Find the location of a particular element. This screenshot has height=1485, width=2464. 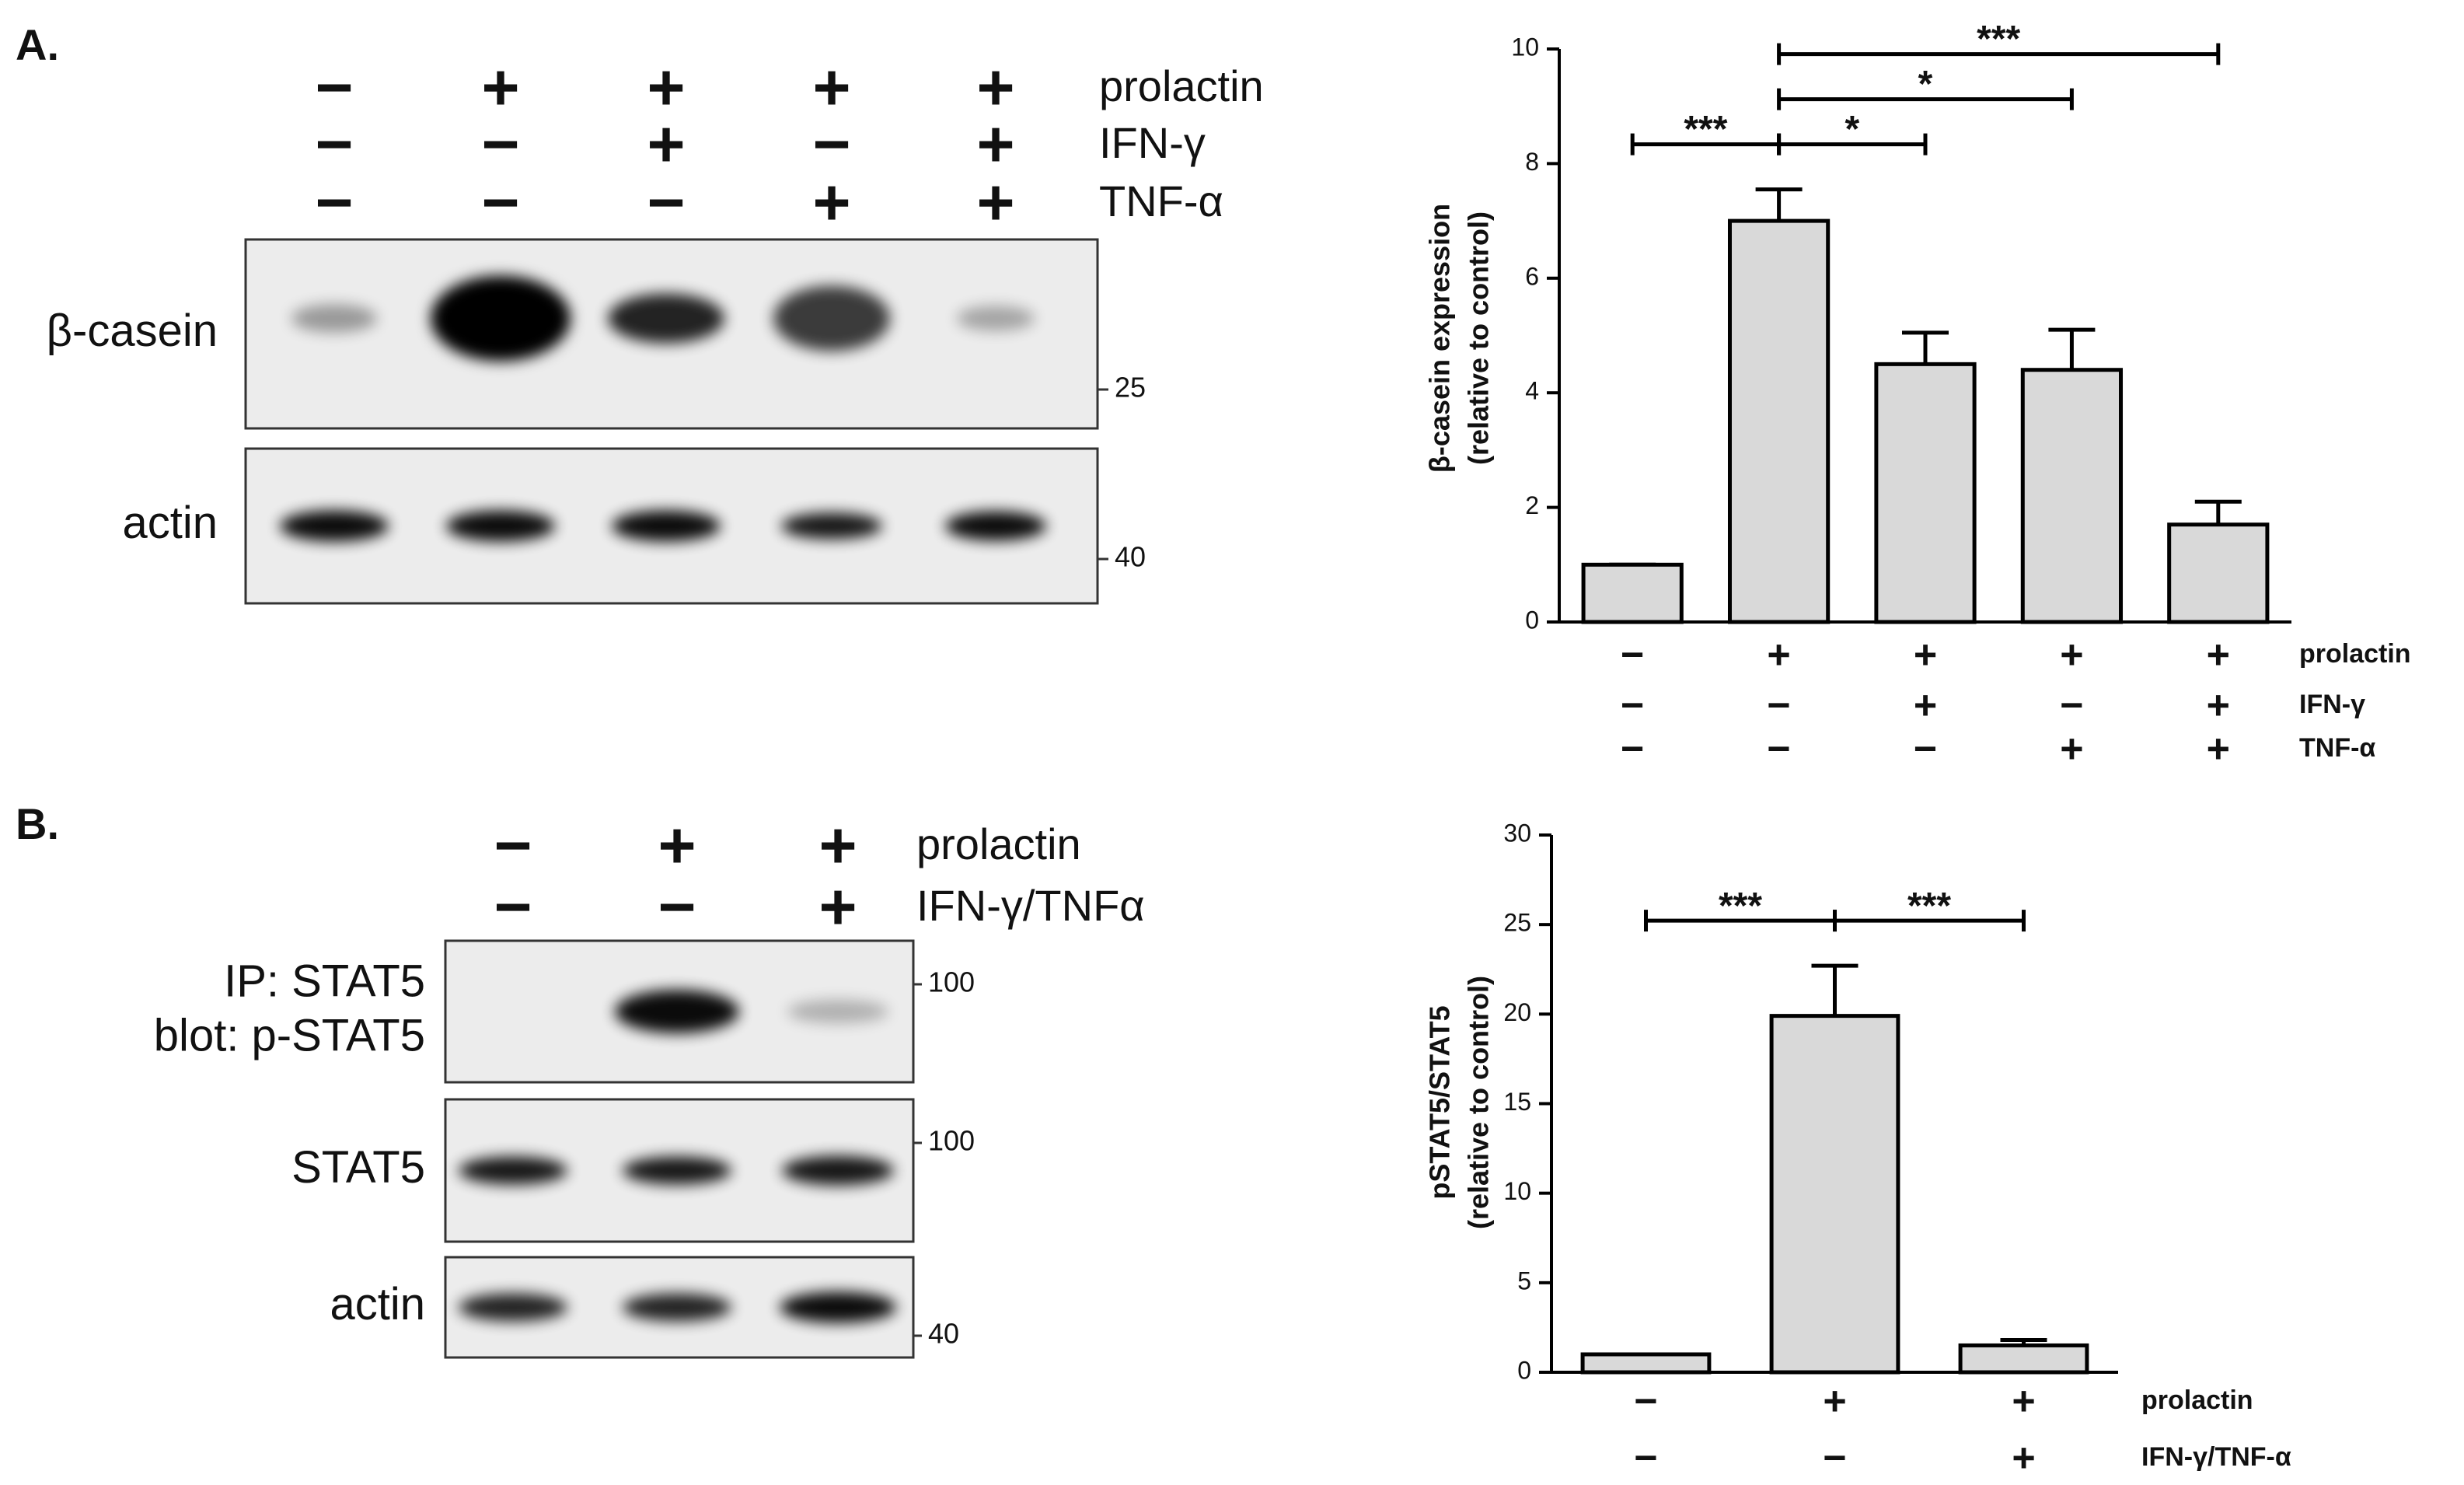

y-tick-label: 8 is located at coordinates (1532, 162).